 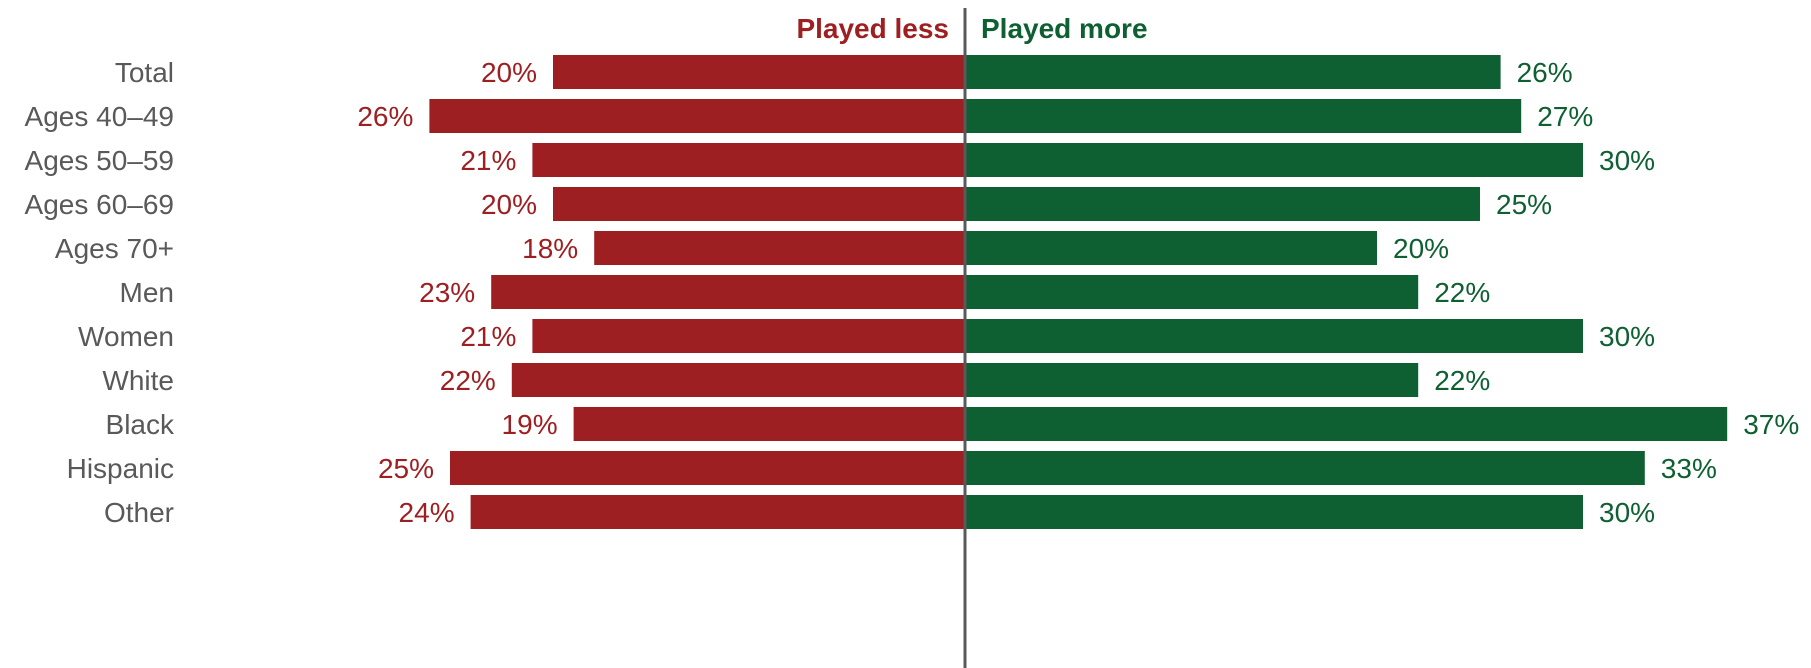 What do you see at coordinates (1192, 380) in the screenshot?
I see `bar-played-more-white` at bounding box center [1192, 380].